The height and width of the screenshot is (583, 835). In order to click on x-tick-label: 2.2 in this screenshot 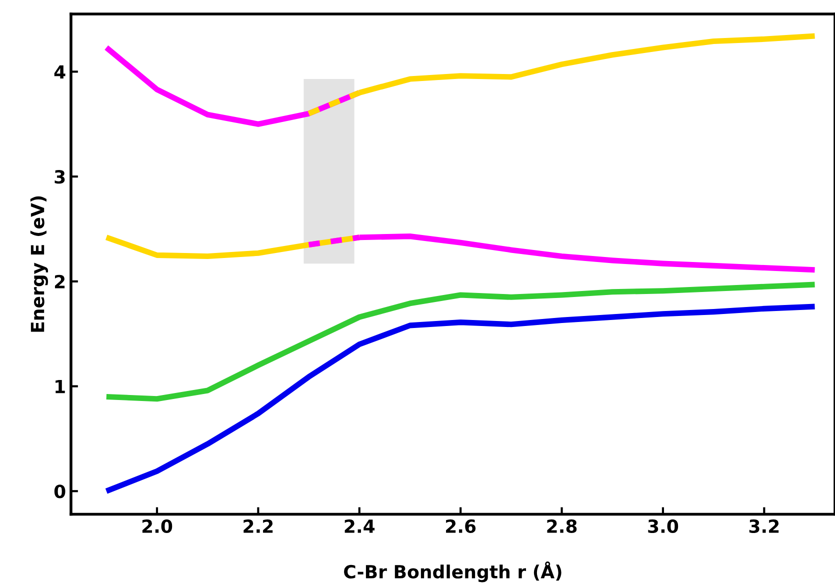, I will do `click(258, 526)`.